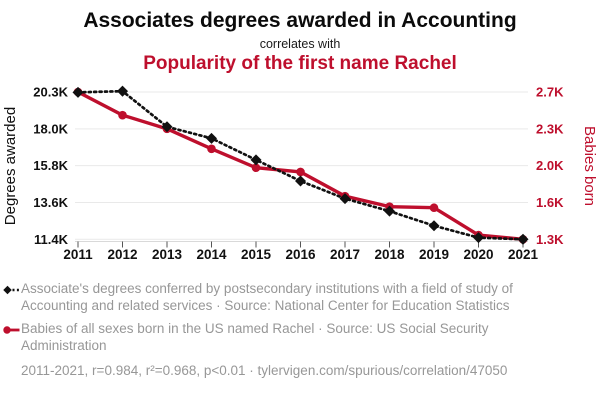  What do you see at coordinates (11, 330) in the screenshot?
I see `circle-solid-legend-icon` at bounding box center [11, 330].